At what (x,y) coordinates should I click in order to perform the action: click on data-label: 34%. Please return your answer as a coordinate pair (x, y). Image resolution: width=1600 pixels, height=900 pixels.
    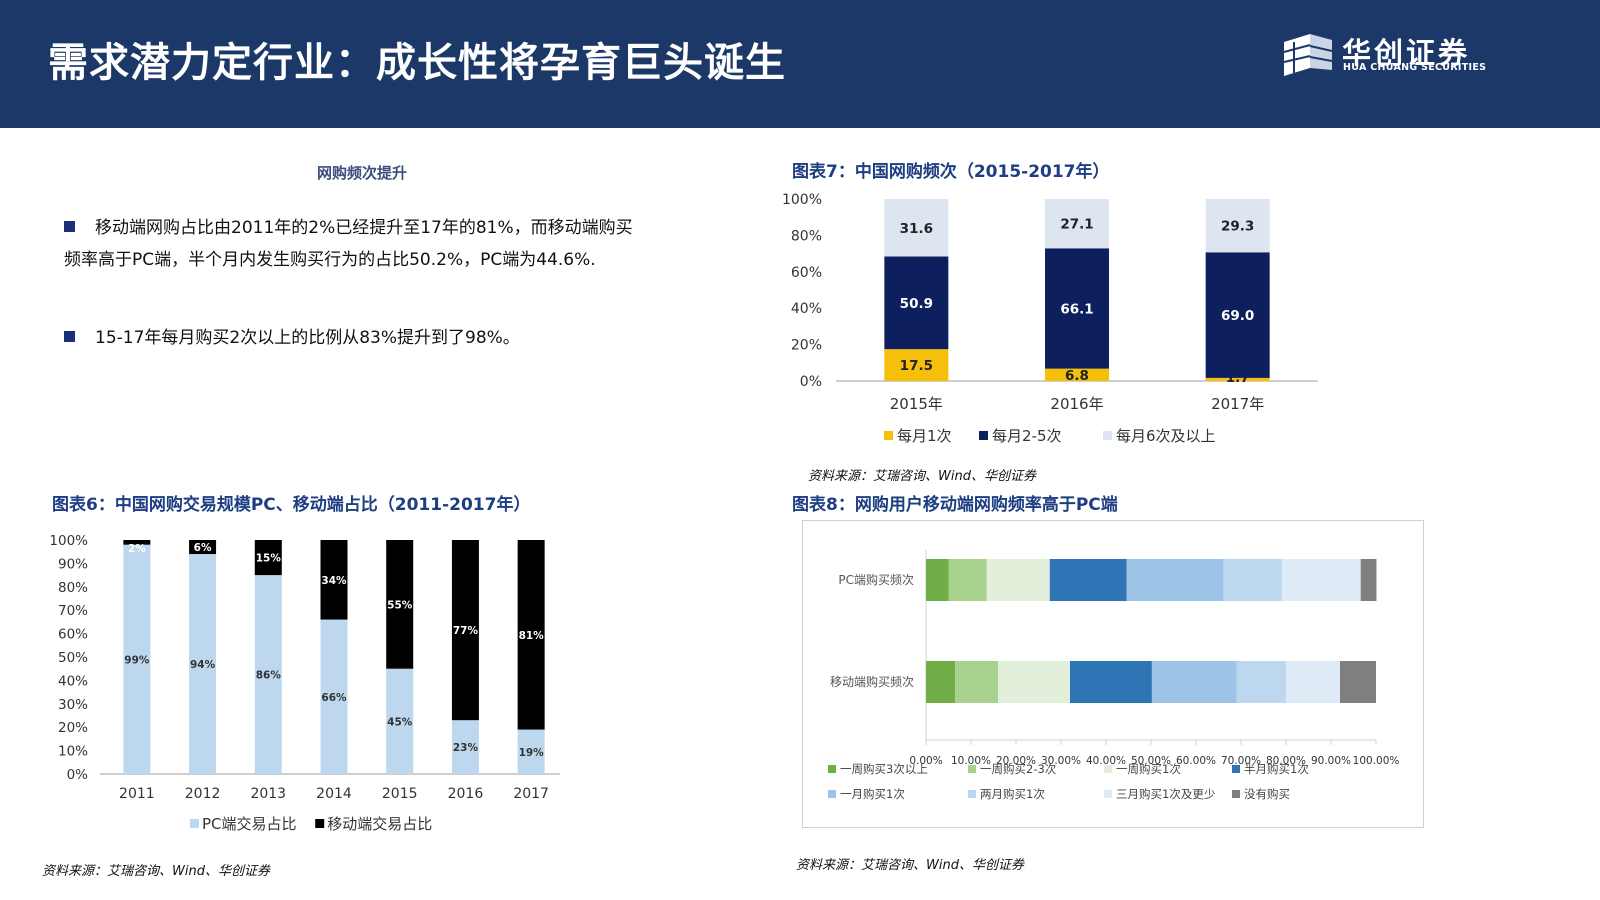
    Looking at the image, I should click on (334, 581).